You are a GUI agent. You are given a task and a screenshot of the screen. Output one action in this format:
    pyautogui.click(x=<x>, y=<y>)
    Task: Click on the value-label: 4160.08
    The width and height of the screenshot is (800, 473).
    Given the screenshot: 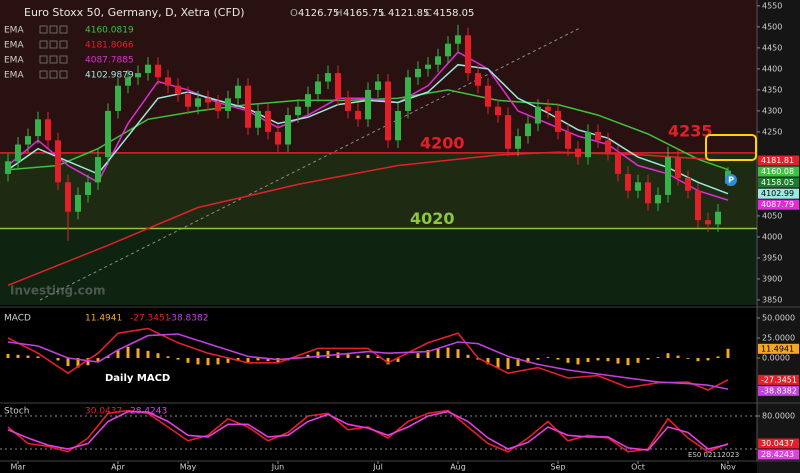 What is the action you would take?
    pyautogui.click(x=777, y=171)
    